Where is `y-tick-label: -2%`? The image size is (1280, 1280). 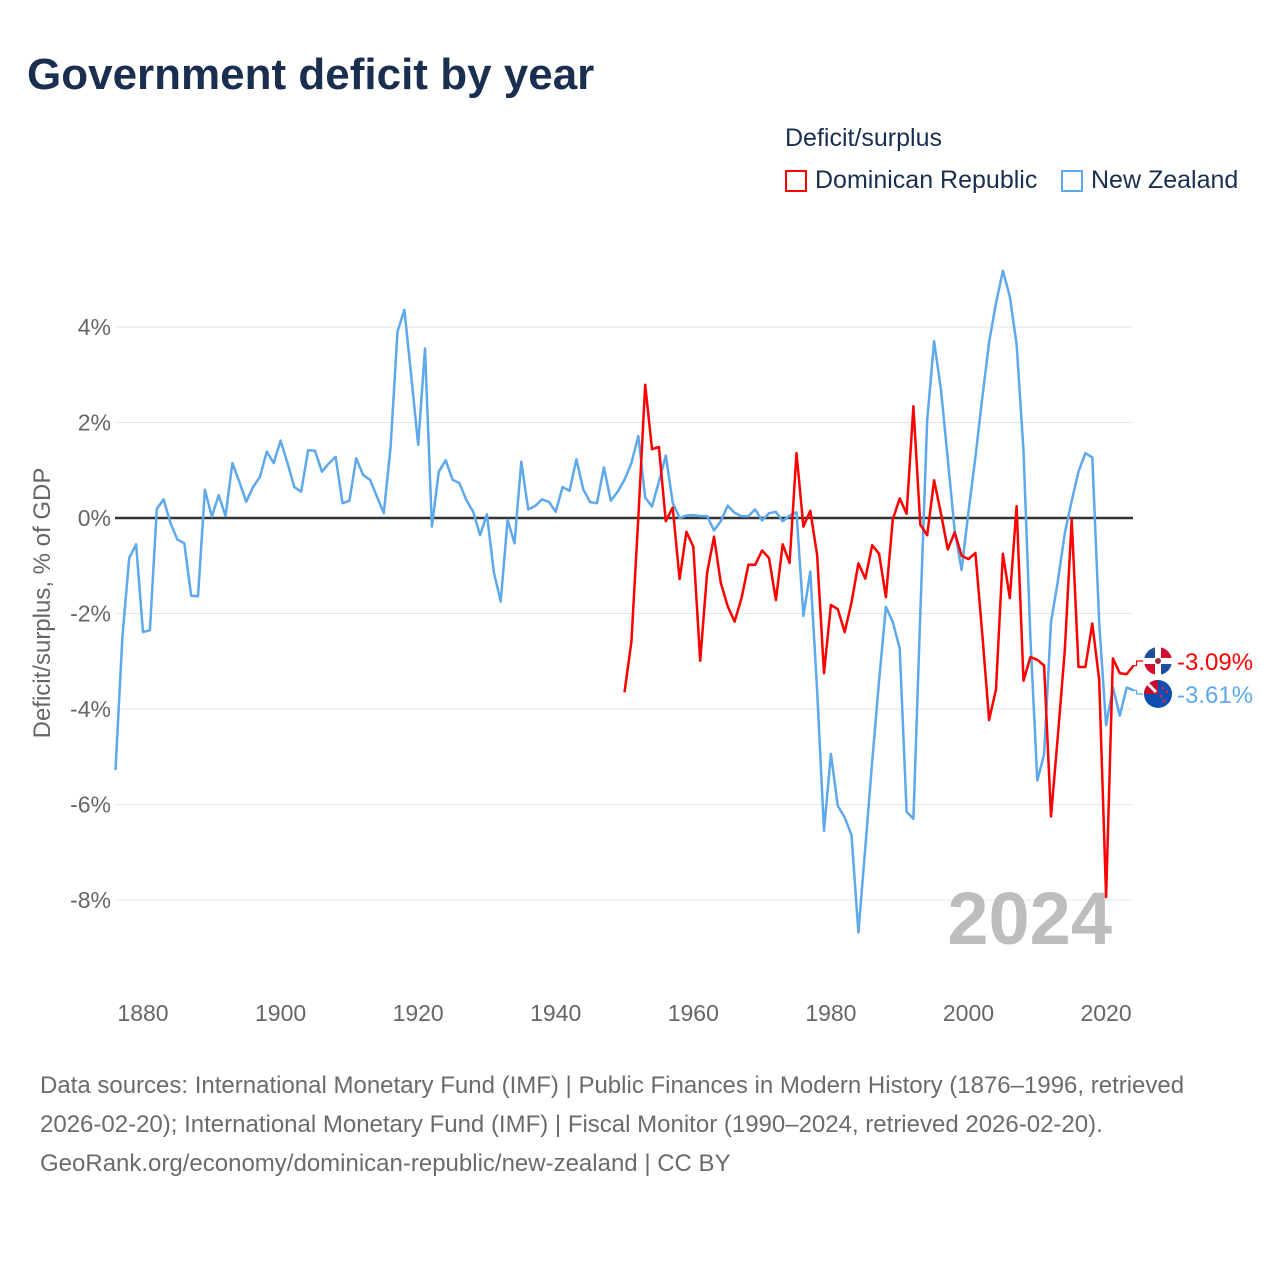
y-tick-label: -2% is located at coordinates (90, 614).